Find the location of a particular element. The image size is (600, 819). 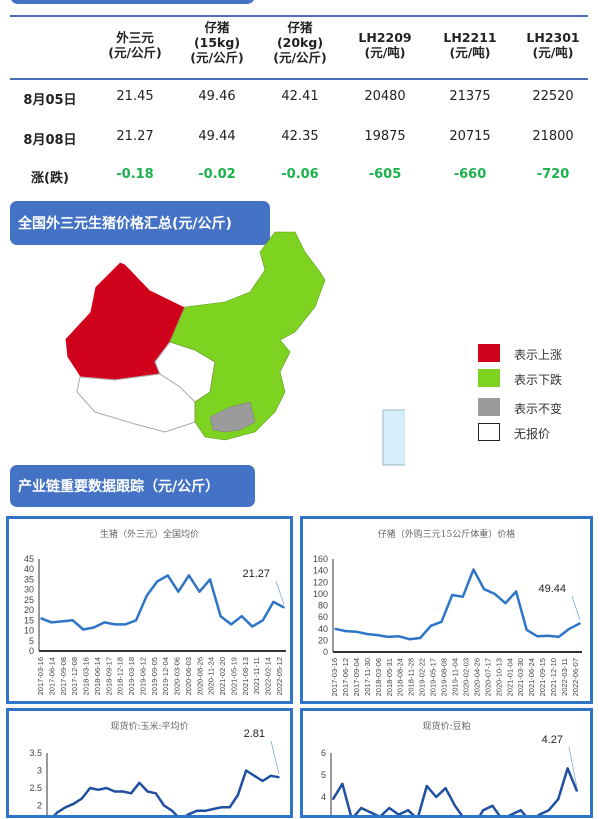

chart-panel-corn-price: 现货价:玉米:平均价1.522.533.52.81 is located at coordinates (149, 763).